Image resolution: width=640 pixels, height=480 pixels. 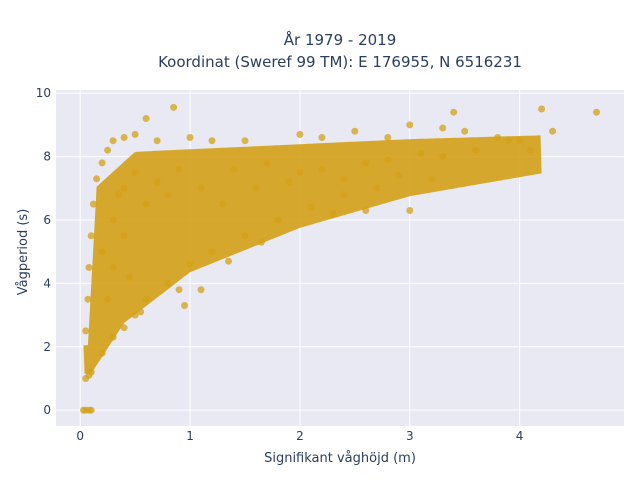 What do you see at coordinates (300, 436) in the screenshot?
I see `x-tick-label: 2` at bounding box center [300, 436].